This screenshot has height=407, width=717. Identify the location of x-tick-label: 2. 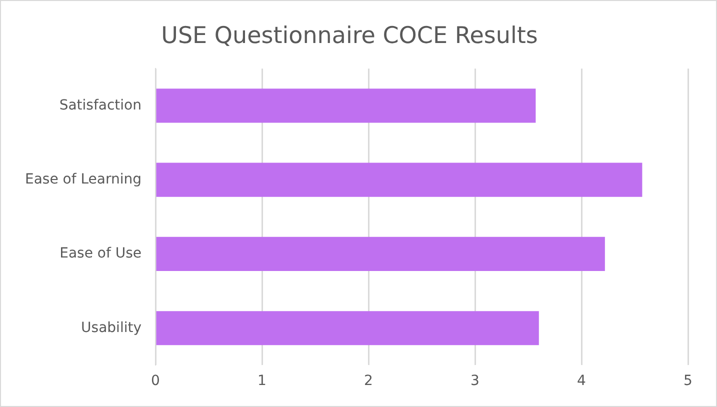
(368, 381).